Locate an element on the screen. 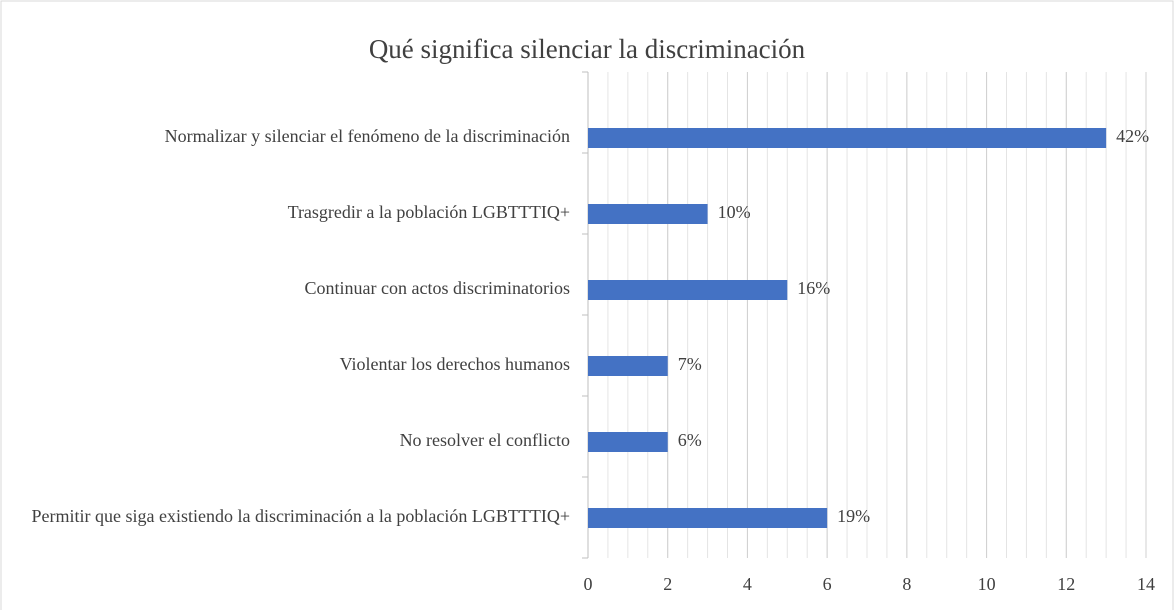 The width and height of the screenshot is (1174, 610). y-tick-label: Trasgredir a la población LGBTTTIQ+ is located at coordinates (429, 212).